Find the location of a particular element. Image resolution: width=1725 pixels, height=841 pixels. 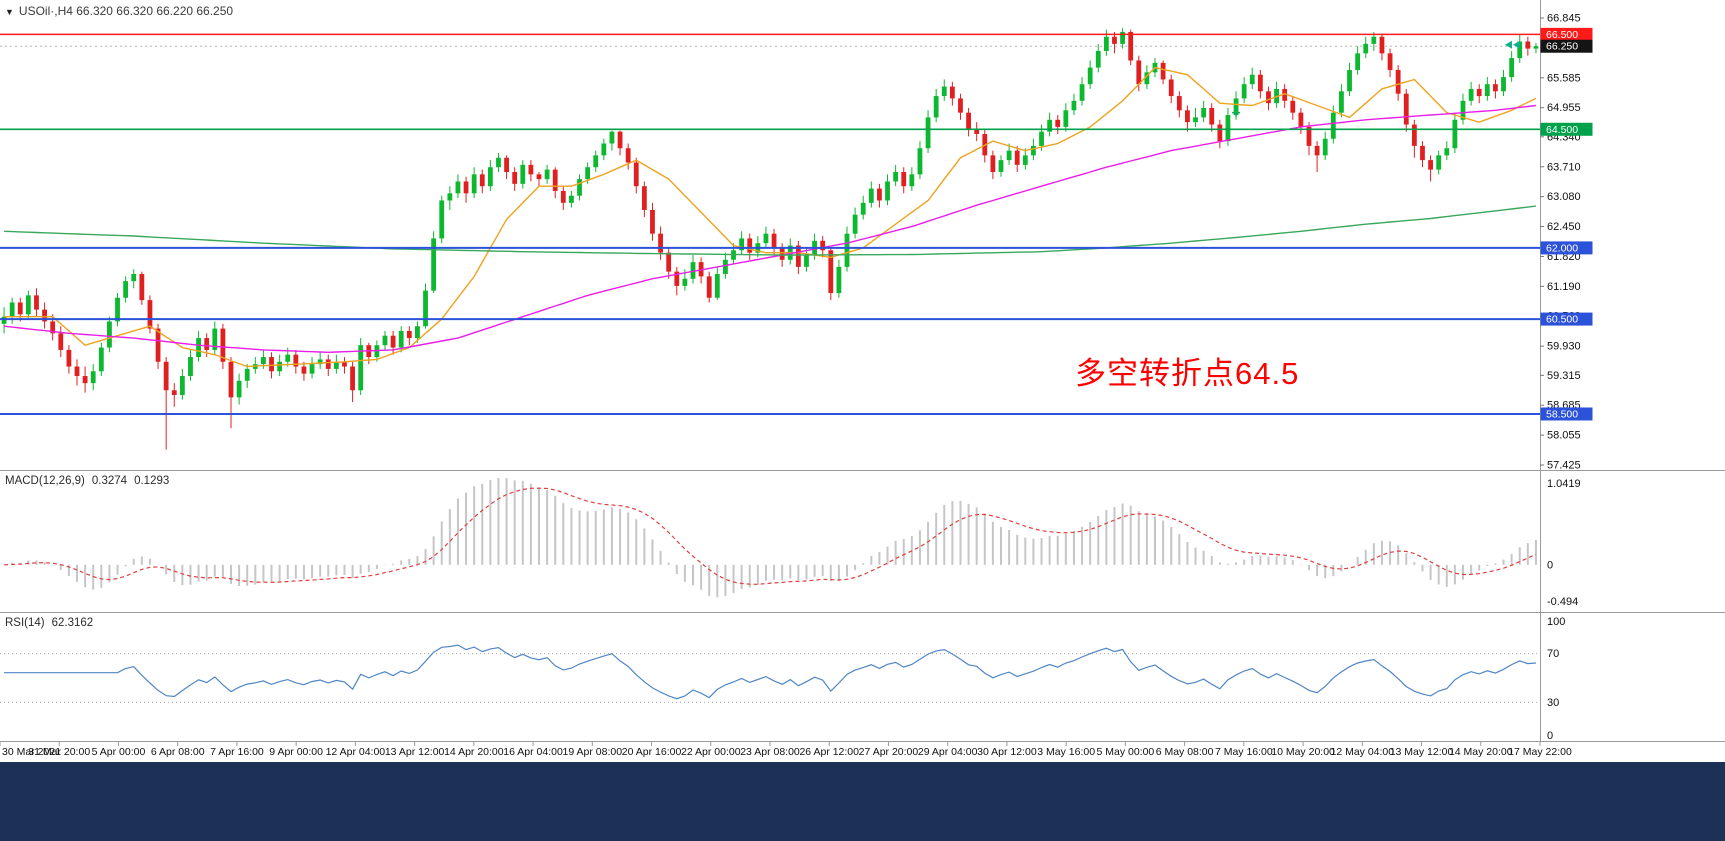

macd-indicator-label: MACD(12,26,9) 0.3274 0.1293 is located at coordinates (90, 481).